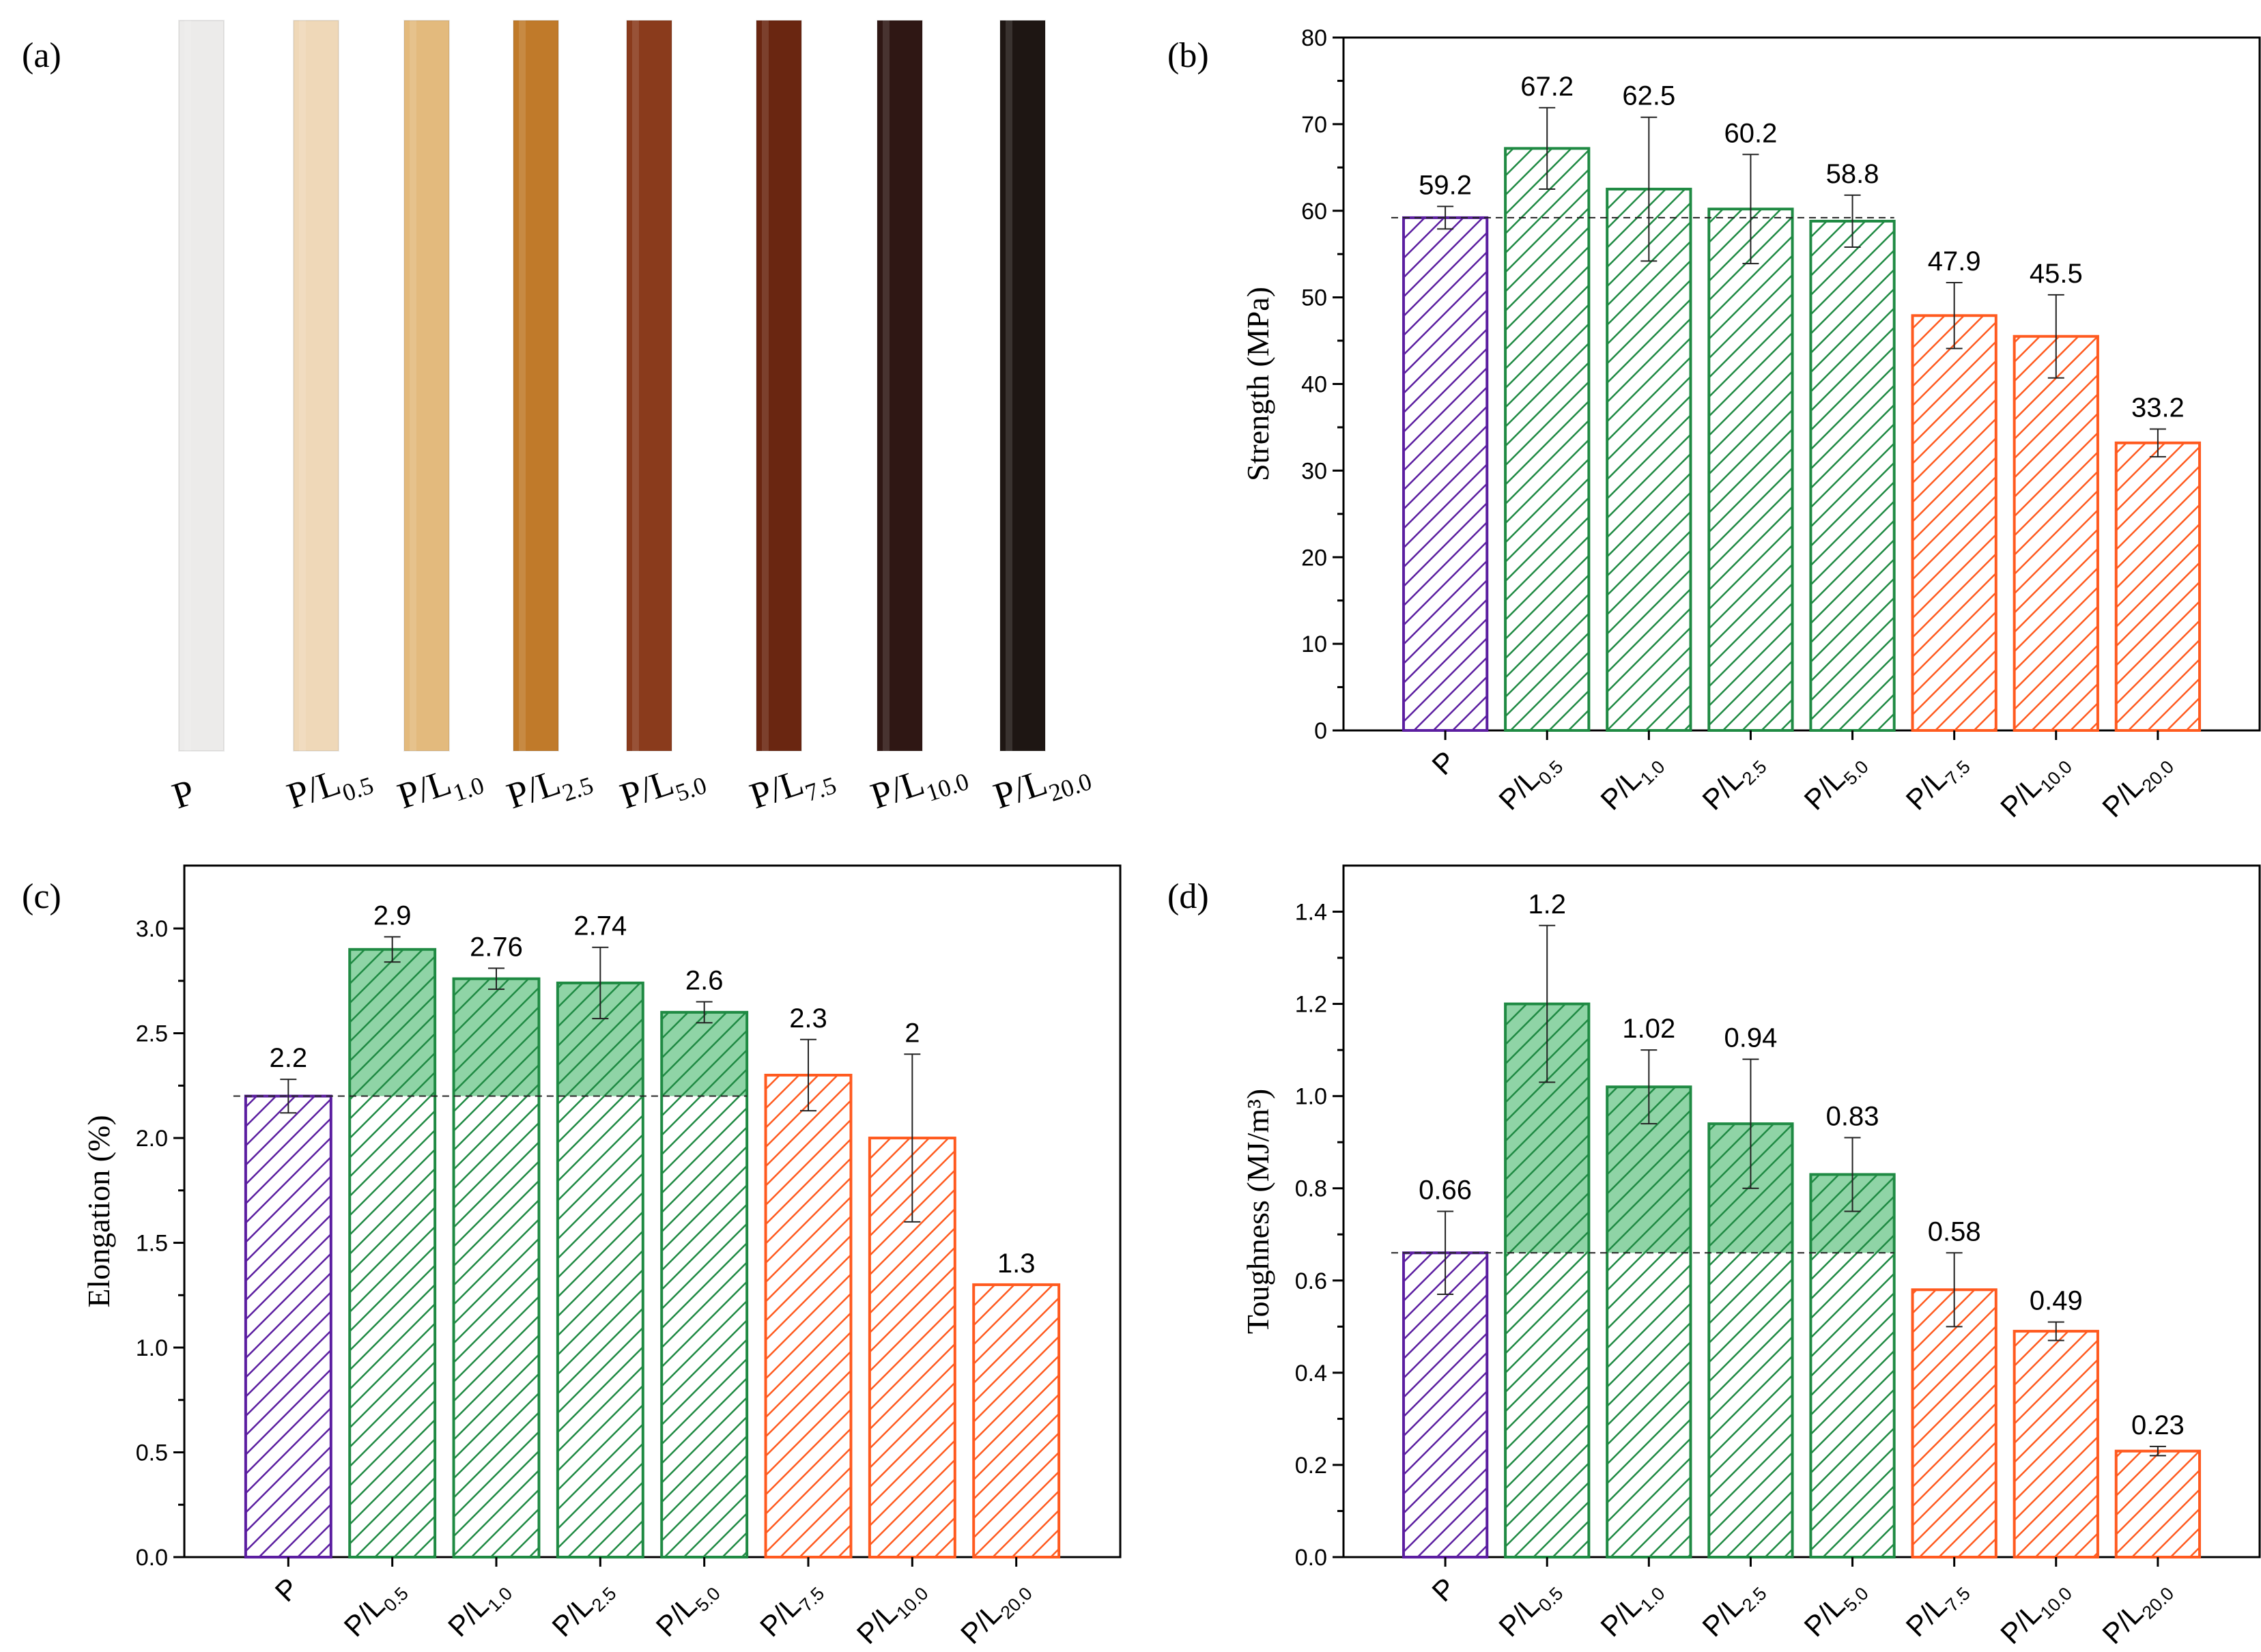  Describe the element at coordinates (152, 1453) in the screenshot. I see `y-tick-label: 0.5` at that location.